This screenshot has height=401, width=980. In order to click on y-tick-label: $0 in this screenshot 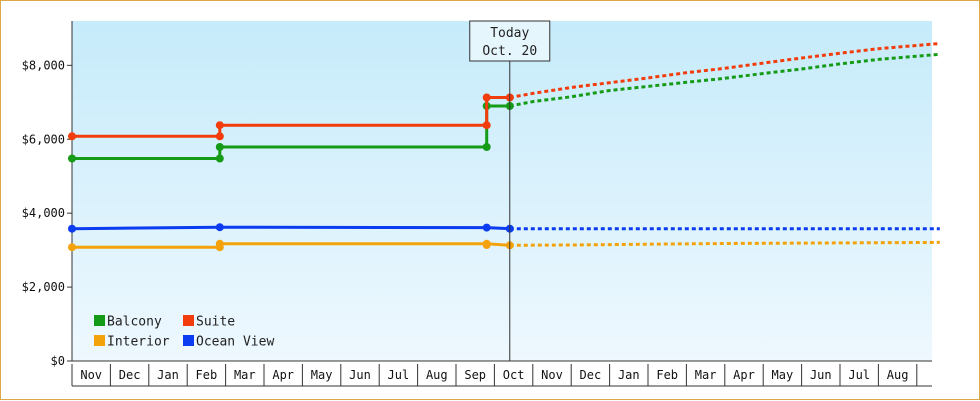, I will do `click(58, 361)`.